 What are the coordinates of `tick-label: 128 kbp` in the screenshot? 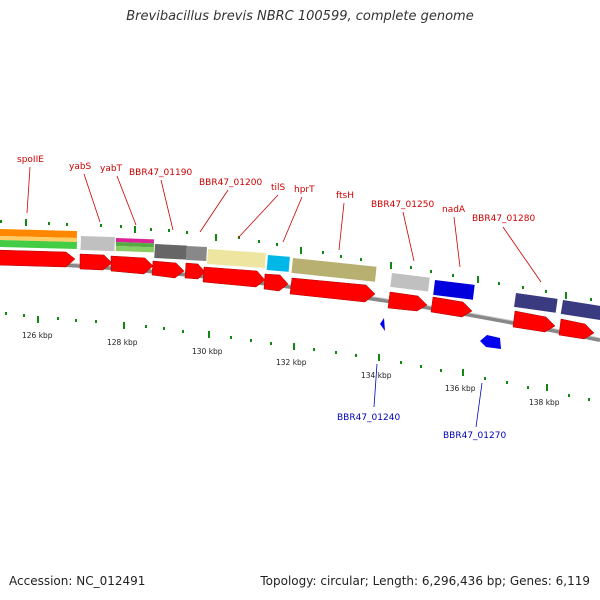 It's located at (122, 342).